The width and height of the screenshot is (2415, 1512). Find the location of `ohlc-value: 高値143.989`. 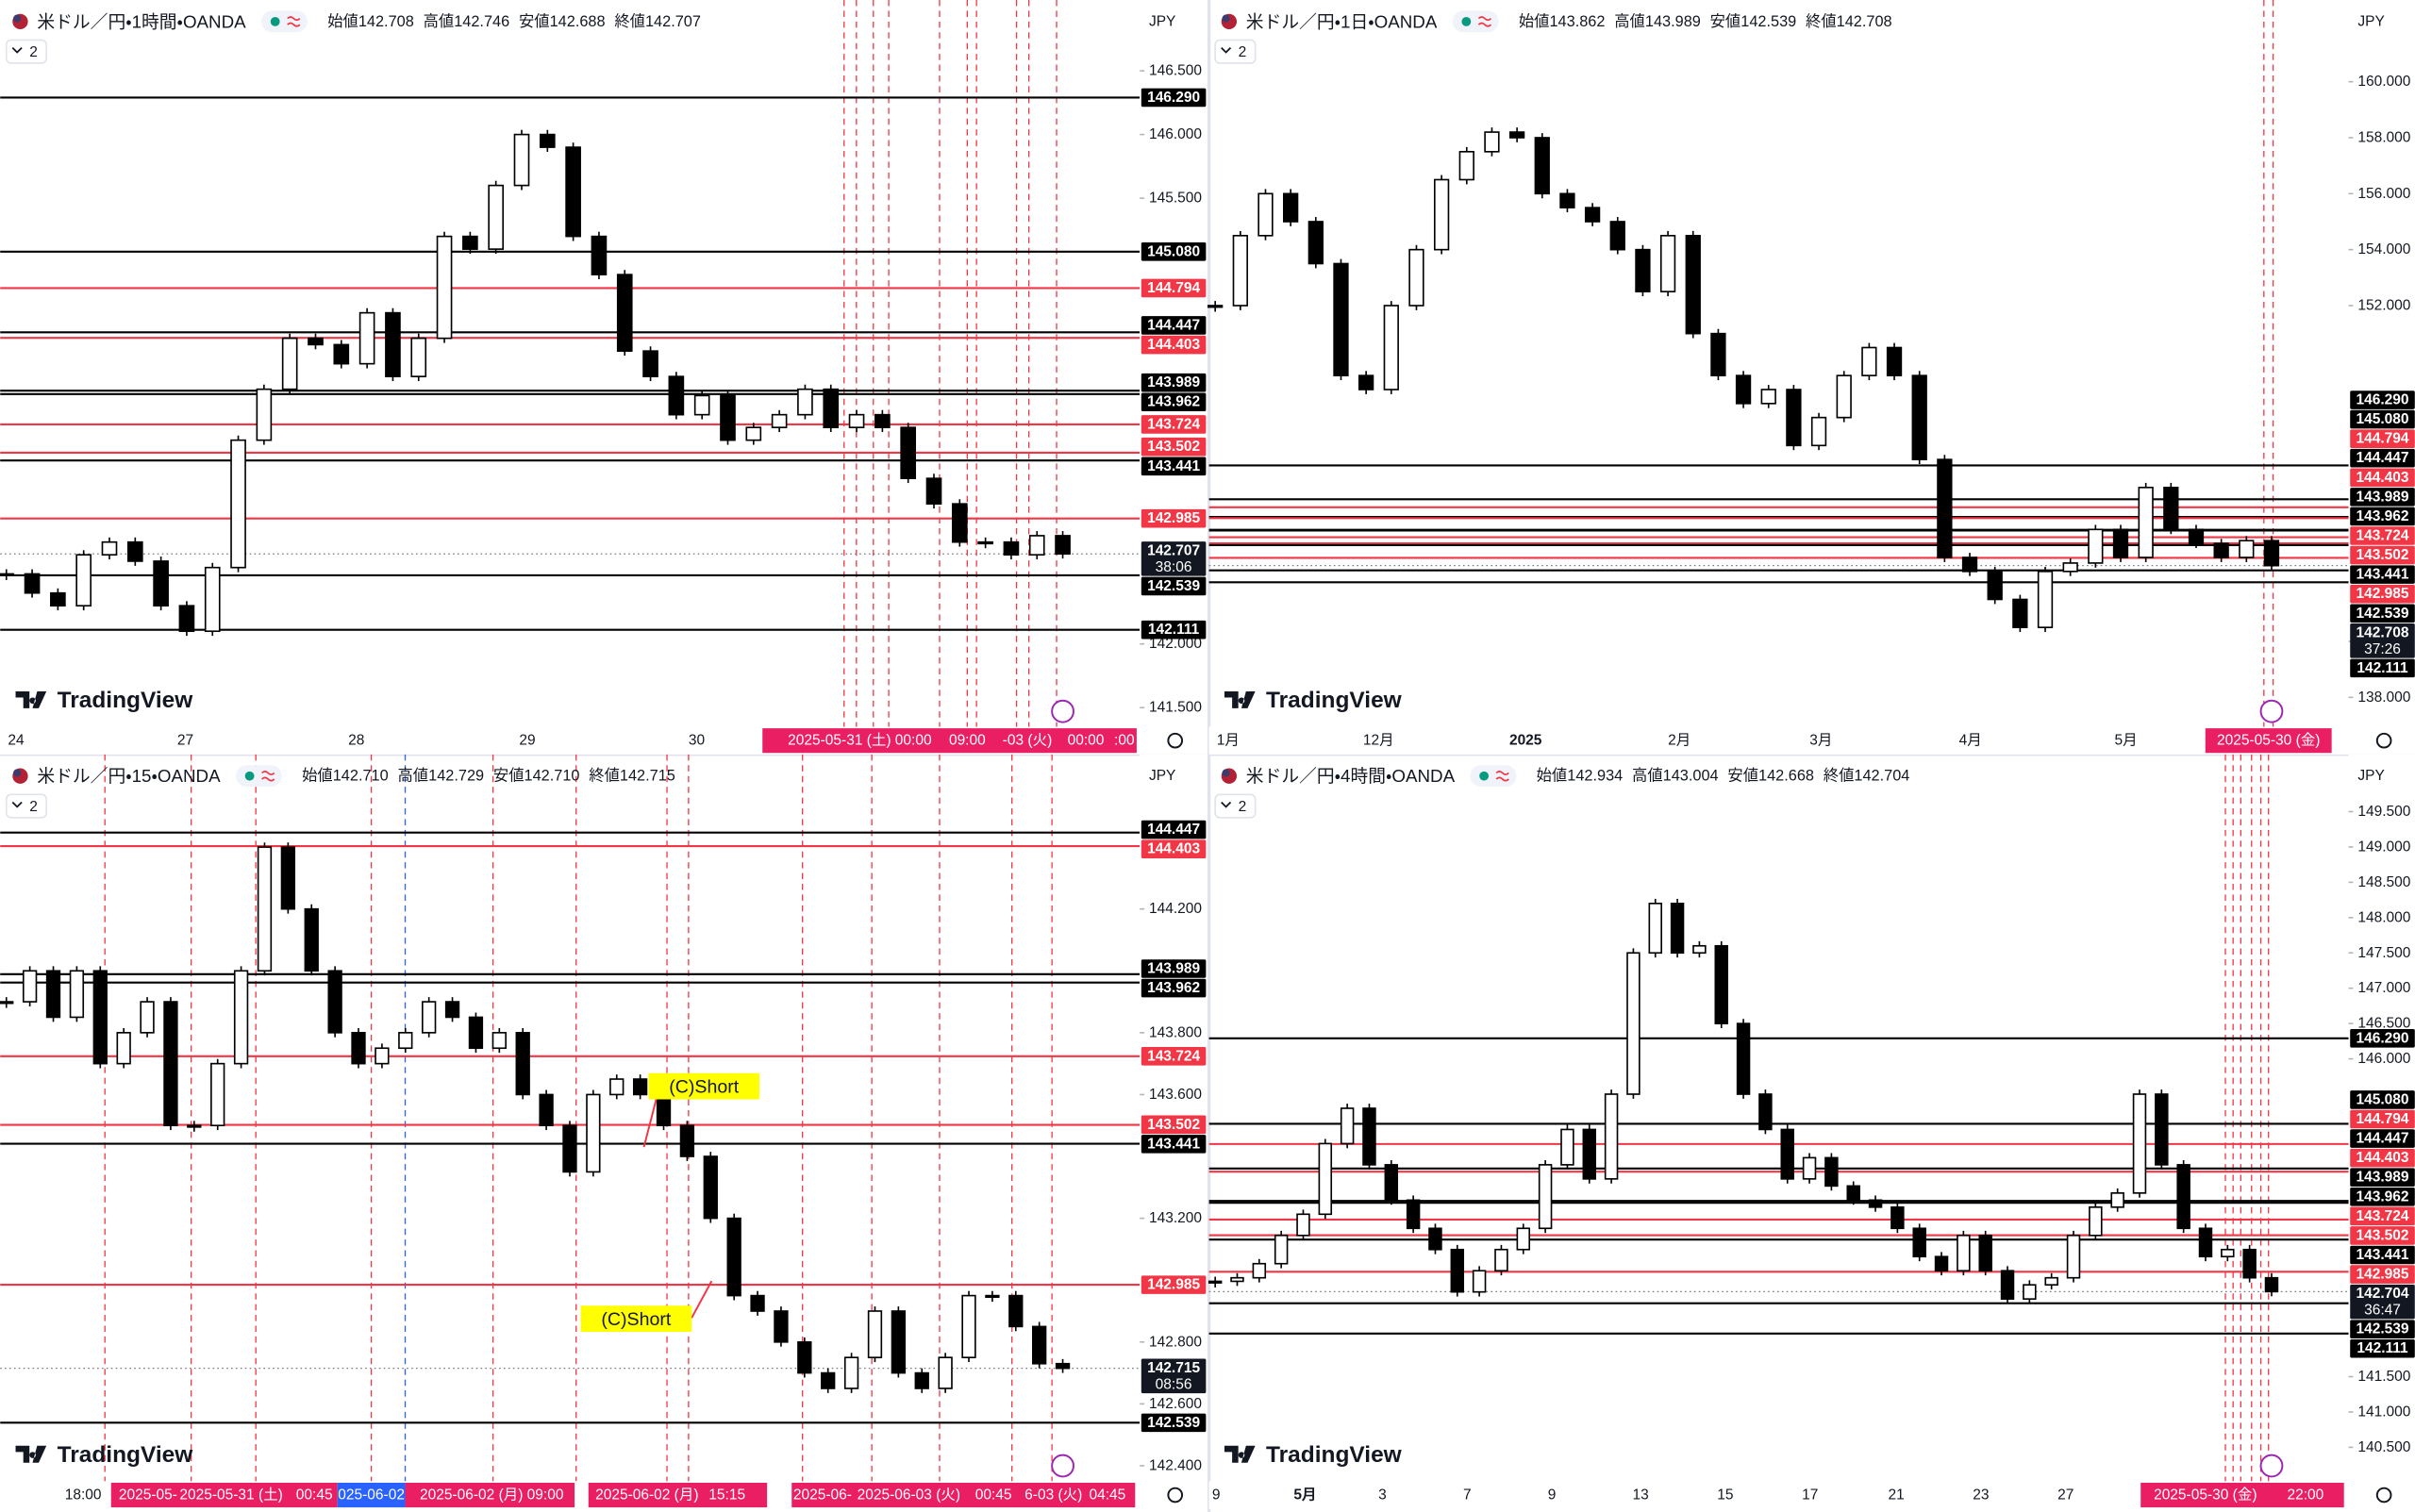

ohlc-value: 高値143.989 is located at coordinates (1657, 21).